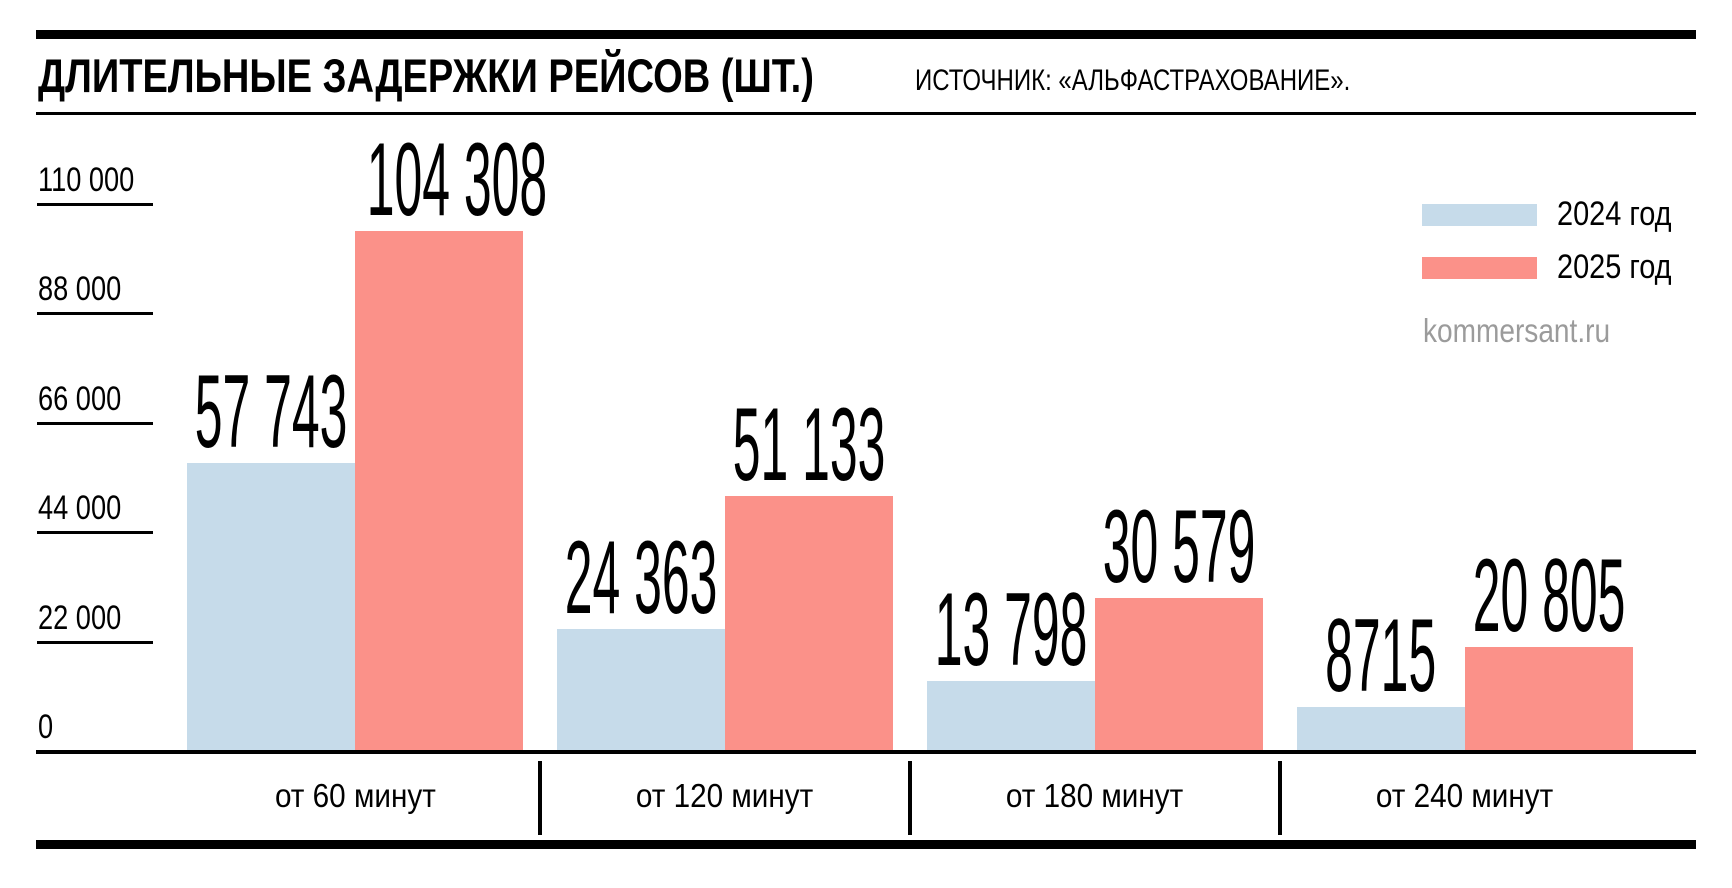  I want to click on y-tick-label: 88 000, so click(80, 289).